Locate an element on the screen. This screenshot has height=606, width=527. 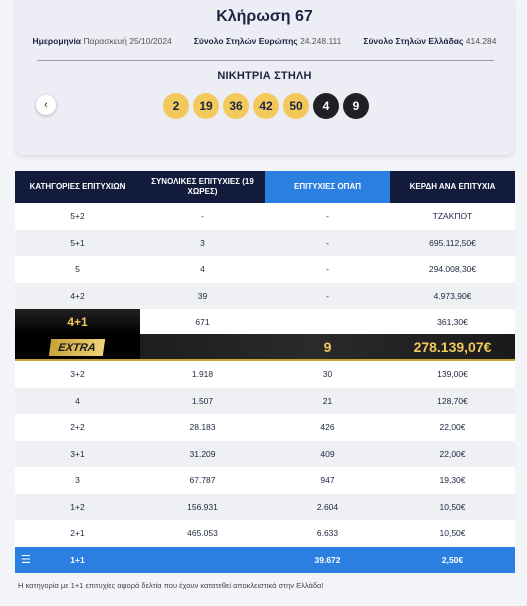
cell-total: 1.507 is located at coordinates (202, 400).